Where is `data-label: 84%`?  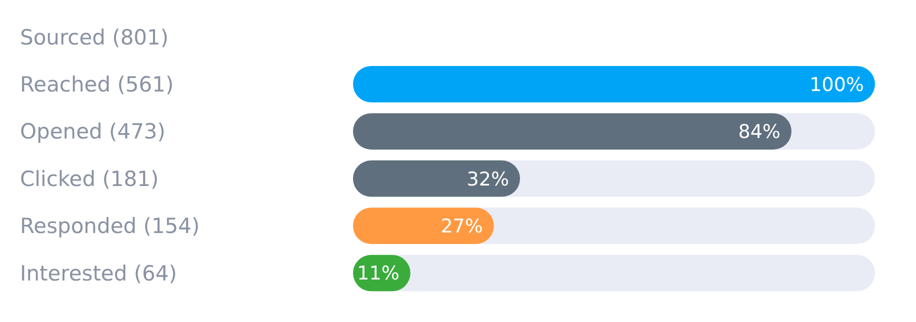 data-label: 84% is located at coordinates (759, 132).